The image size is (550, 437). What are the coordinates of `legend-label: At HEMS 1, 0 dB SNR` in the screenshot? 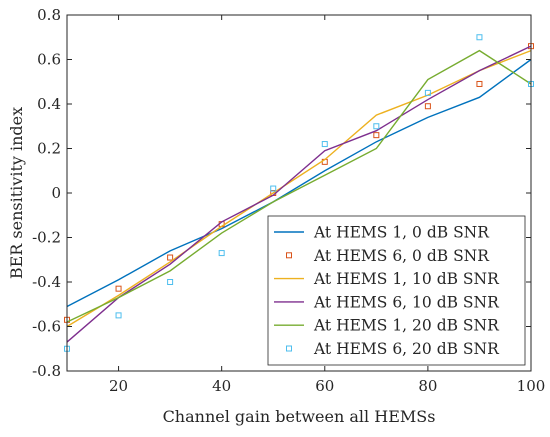 It's located at (401, 233).